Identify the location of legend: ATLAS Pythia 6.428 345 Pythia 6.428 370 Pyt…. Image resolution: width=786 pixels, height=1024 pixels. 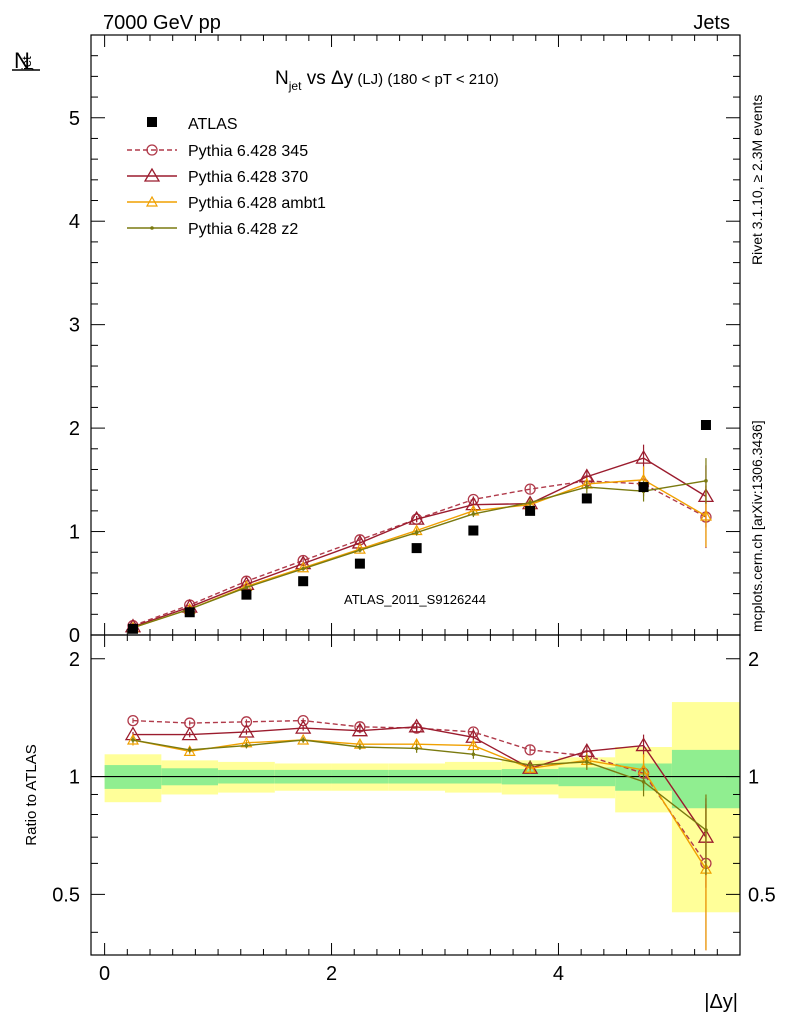
(226, 177).